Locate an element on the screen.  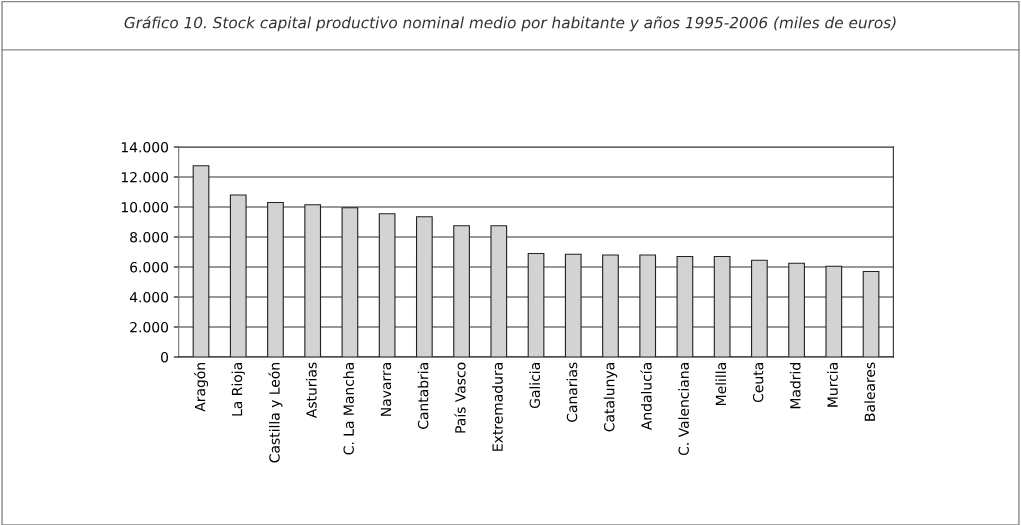
x-tick-label: Extremadura is located at coordinates (497, 407).